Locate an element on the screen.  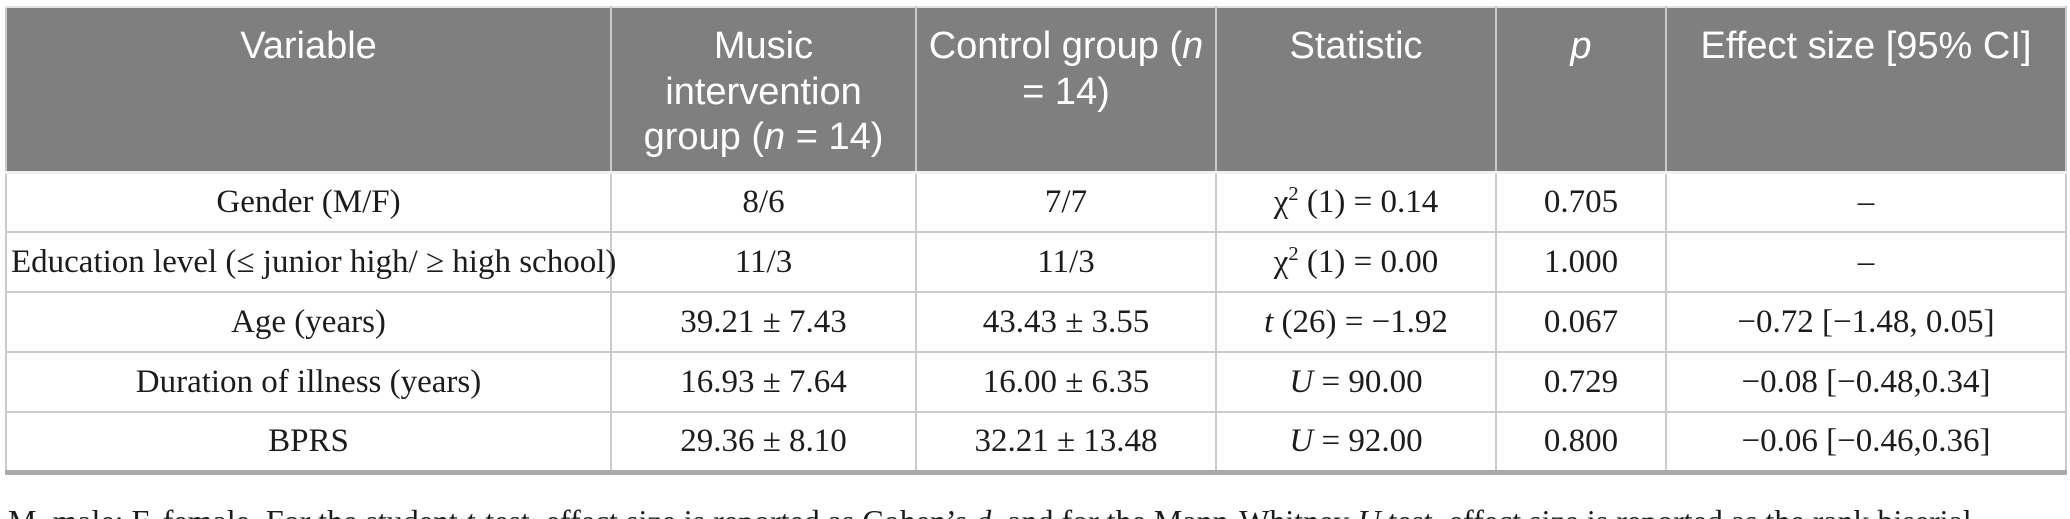
text-segment: 16.00 ± 6.35 is located at coordinates (1066, 381).